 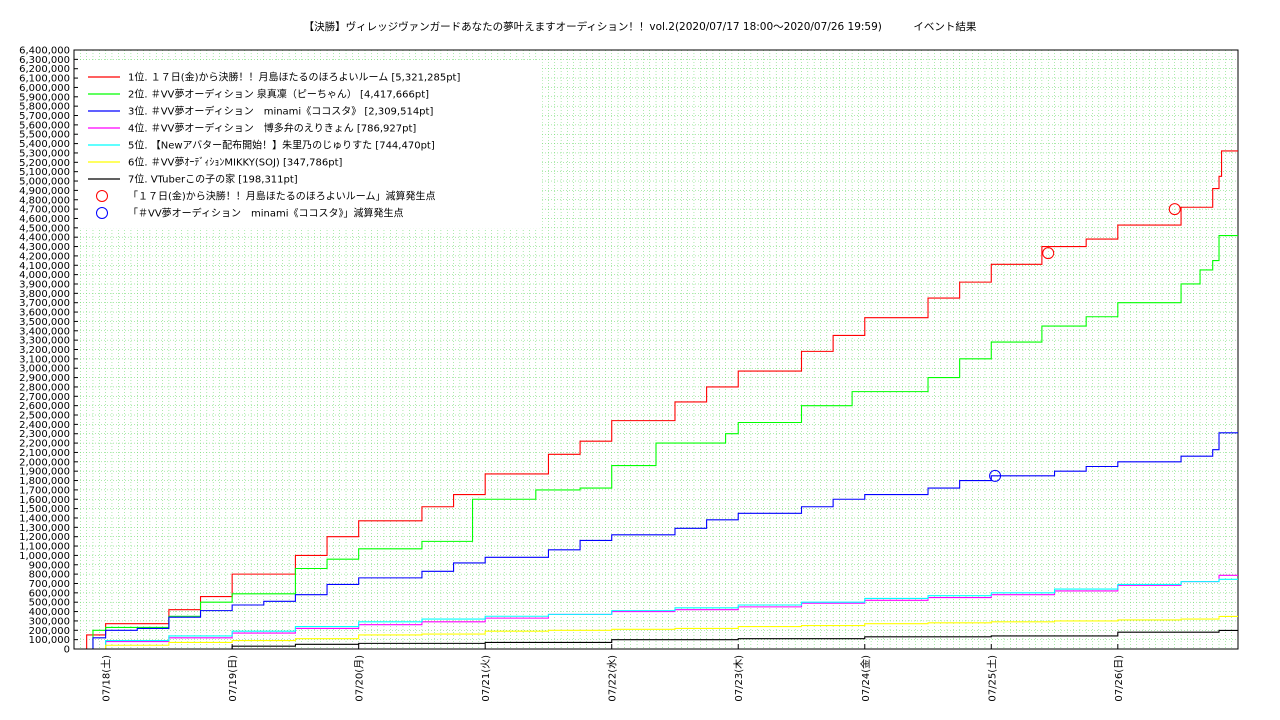 I want to click on y-tick-label: 5,000,000, so click(x=44, y=182).